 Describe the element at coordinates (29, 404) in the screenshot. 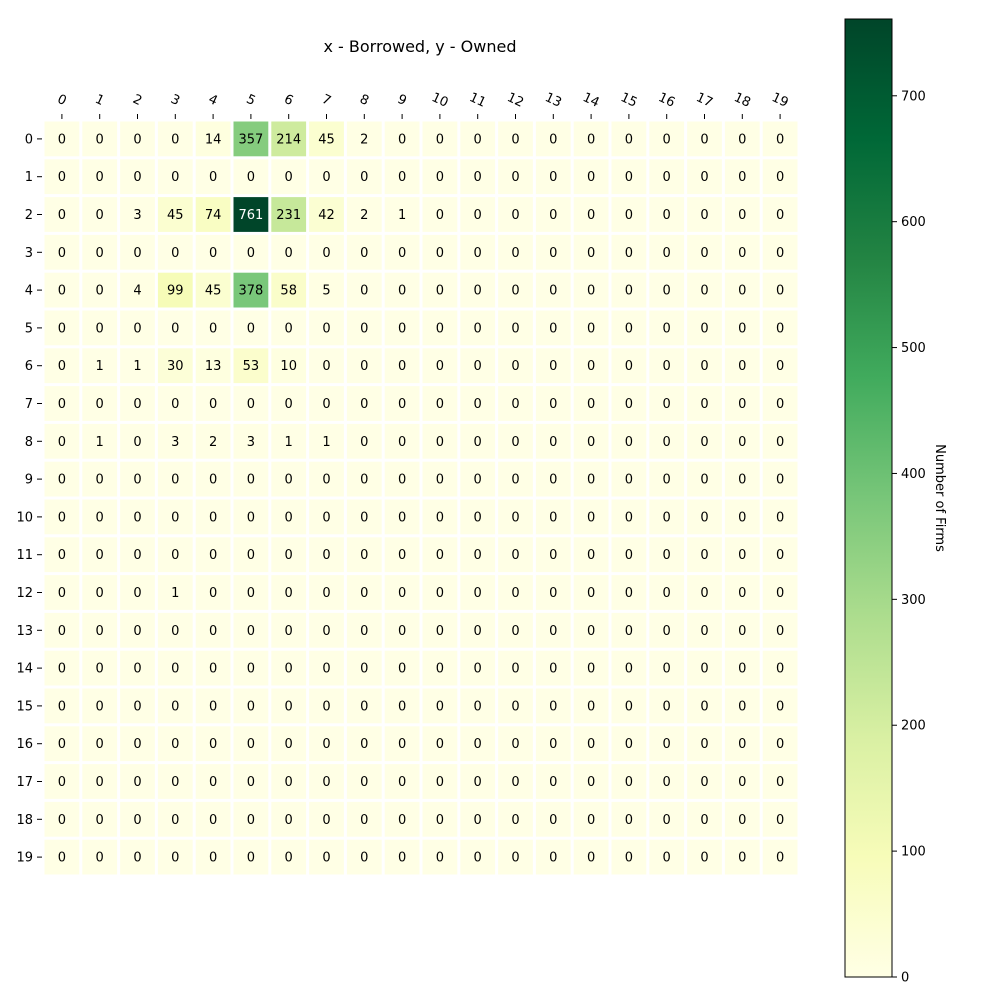

I see `y-tick-label: 7` at that location.